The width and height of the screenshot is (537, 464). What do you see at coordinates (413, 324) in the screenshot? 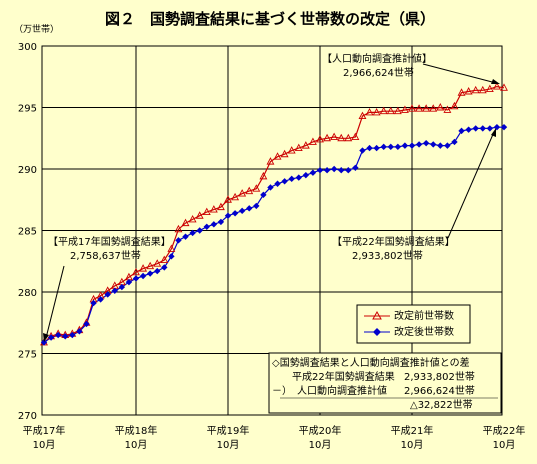
I see `legend-box` at bounding box center [413, 324].